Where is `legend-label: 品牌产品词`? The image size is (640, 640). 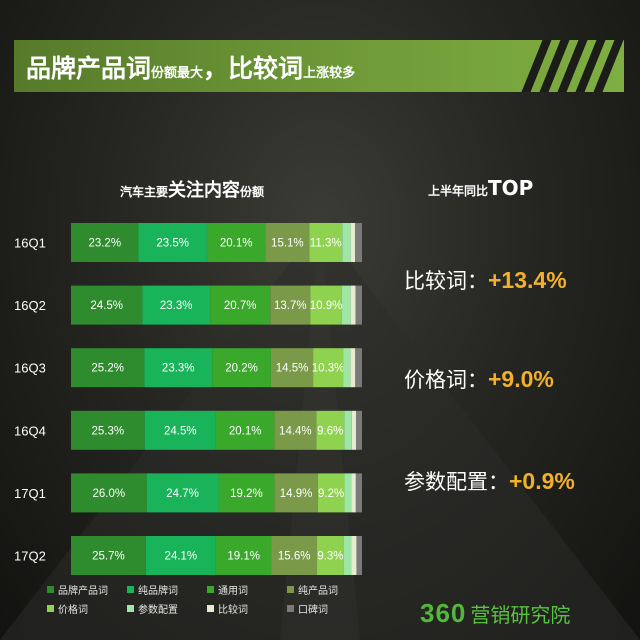
legend-label: 品牌产品词 is located at coordinates (83, 591).